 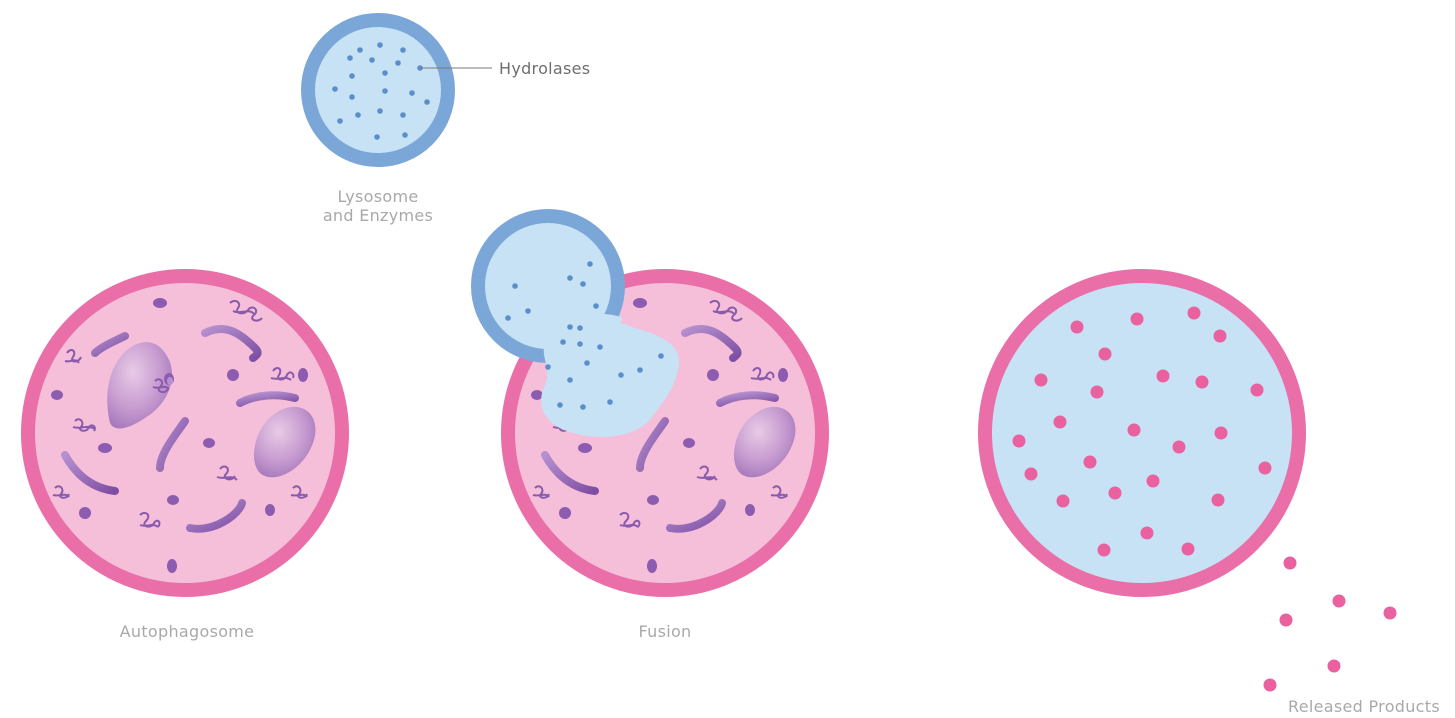 I want to click on hydrolase-dots, so click(x=381, y=91).